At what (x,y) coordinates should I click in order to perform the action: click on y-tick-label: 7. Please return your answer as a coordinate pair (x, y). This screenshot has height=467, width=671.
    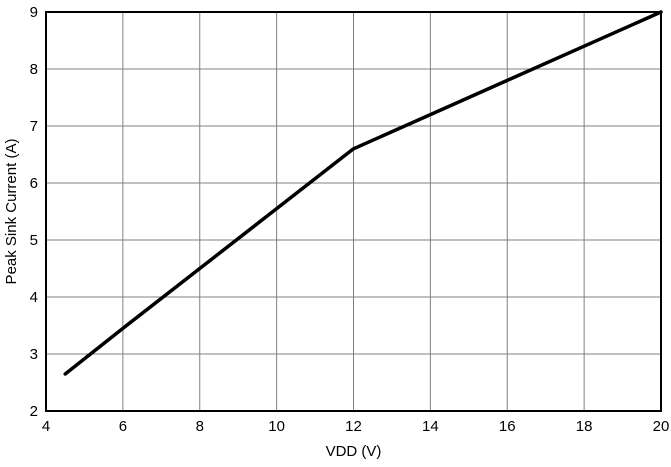
    Looking at the image, I should click on (34, 126).